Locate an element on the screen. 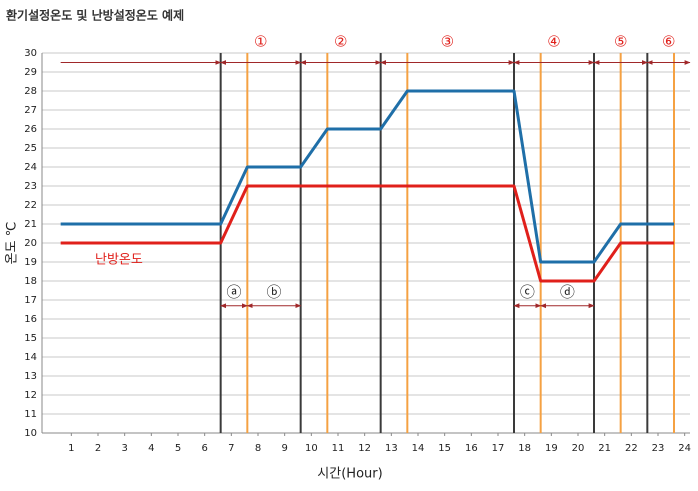  x-tick-label: 2 is located at coordinates (98, 448).